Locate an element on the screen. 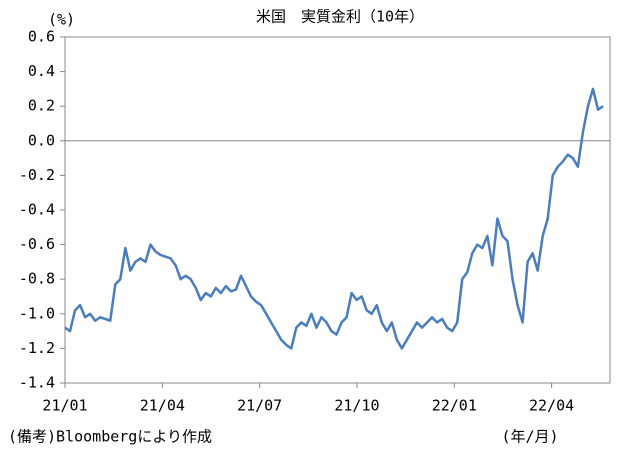 The height and width of the screenshot is (450, 637). y-tick-label: 0.2 is located at coordinates (41, 106).